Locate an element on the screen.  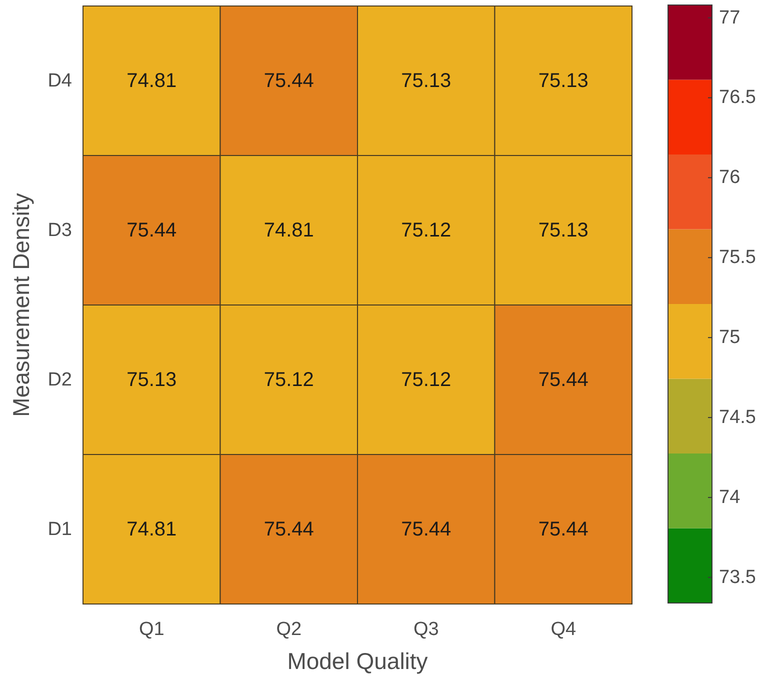
x-tick-label: Q1 is located at coordinates (151, 629).